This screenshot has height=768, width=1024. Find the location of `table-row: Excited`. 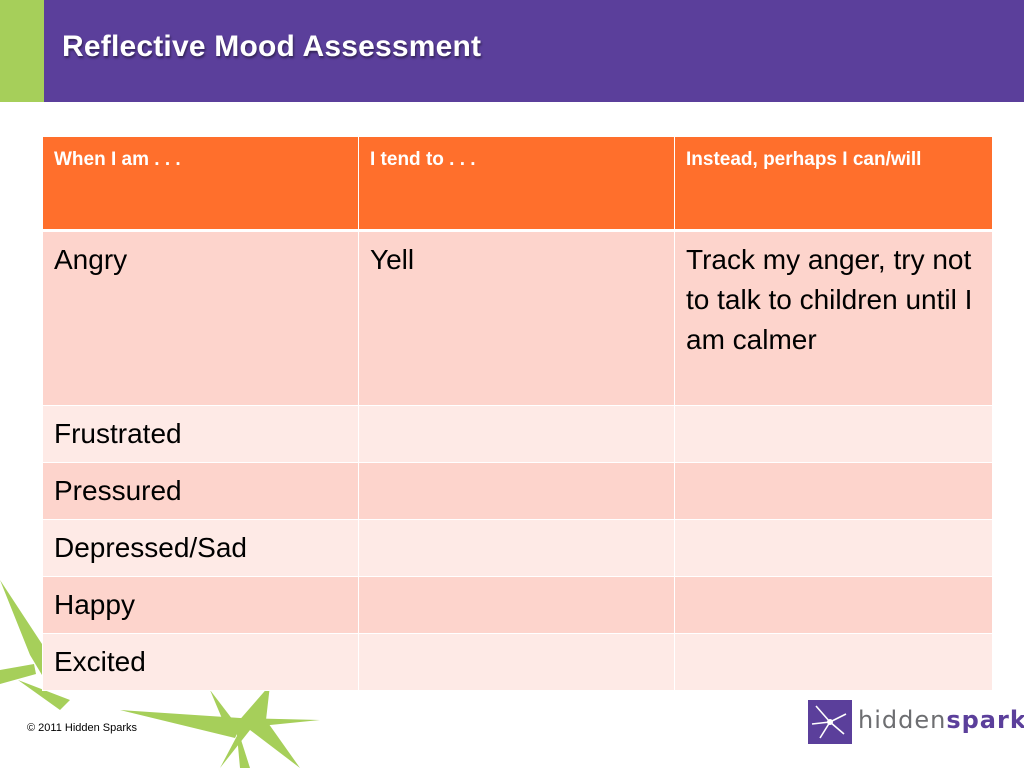

table-row: Excited is located at coordinates (517, 662).